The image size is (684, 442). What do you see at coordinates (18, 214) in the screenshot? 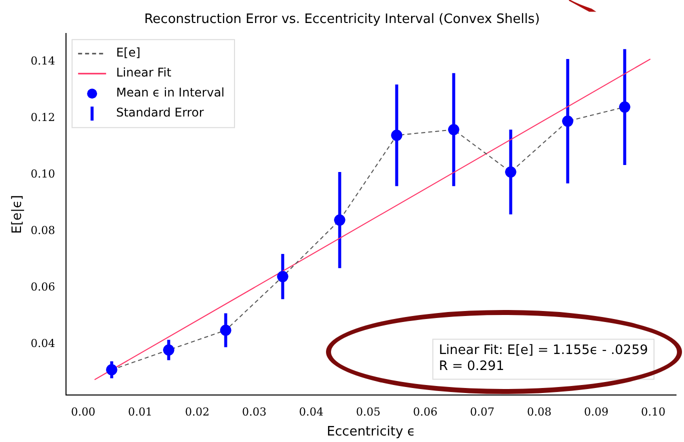
I see `y-axis-title: E[e|ϵ]` at bounding box center [18, 214].